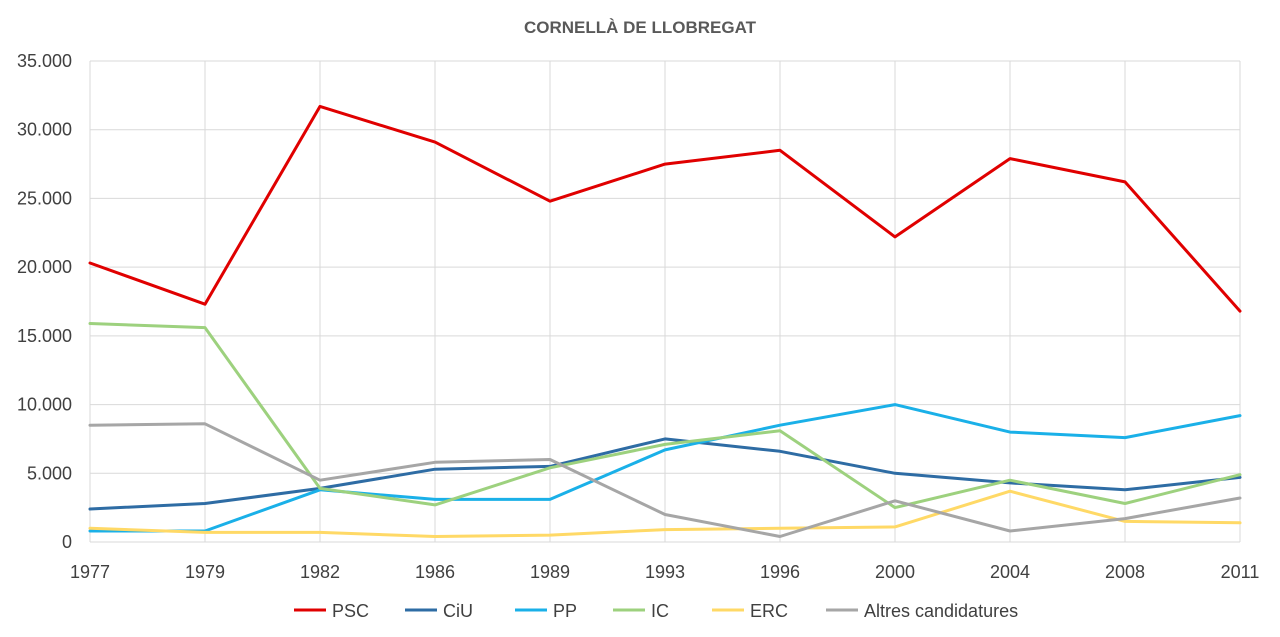  I want to click on legend-item-pp: PP, so click(546, 611).